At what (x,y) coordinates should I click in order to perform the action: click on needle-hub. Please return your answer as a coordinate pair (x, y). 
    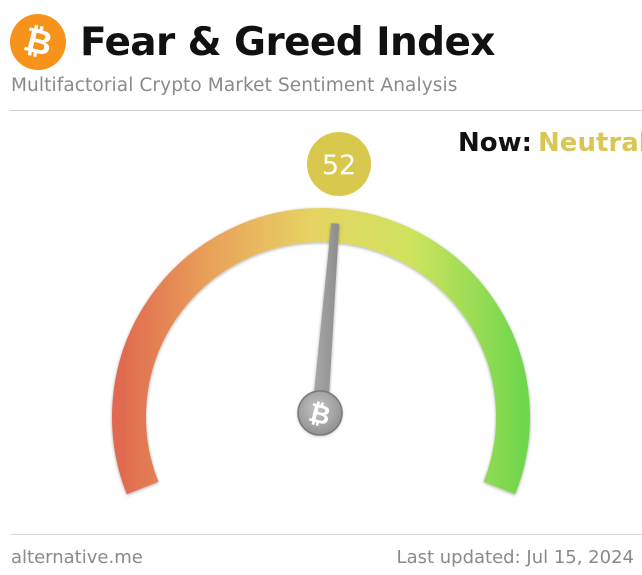
    Looking at the image, I should click on (320, 413).